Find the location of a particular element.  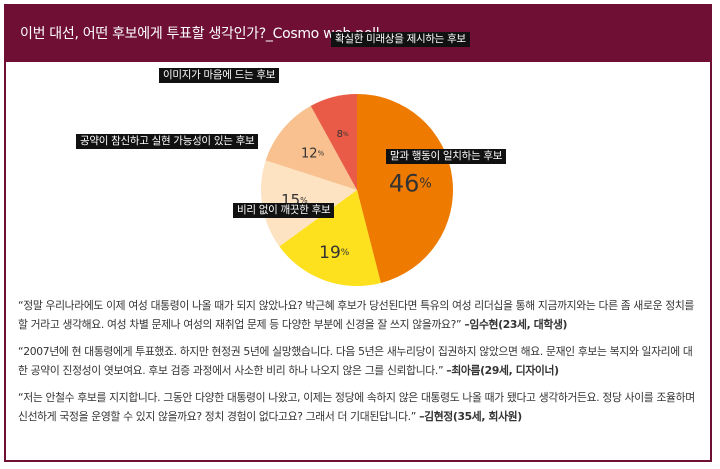

comment-author: –임수현(23세, 대학생) is located at coordinates (516, 324).